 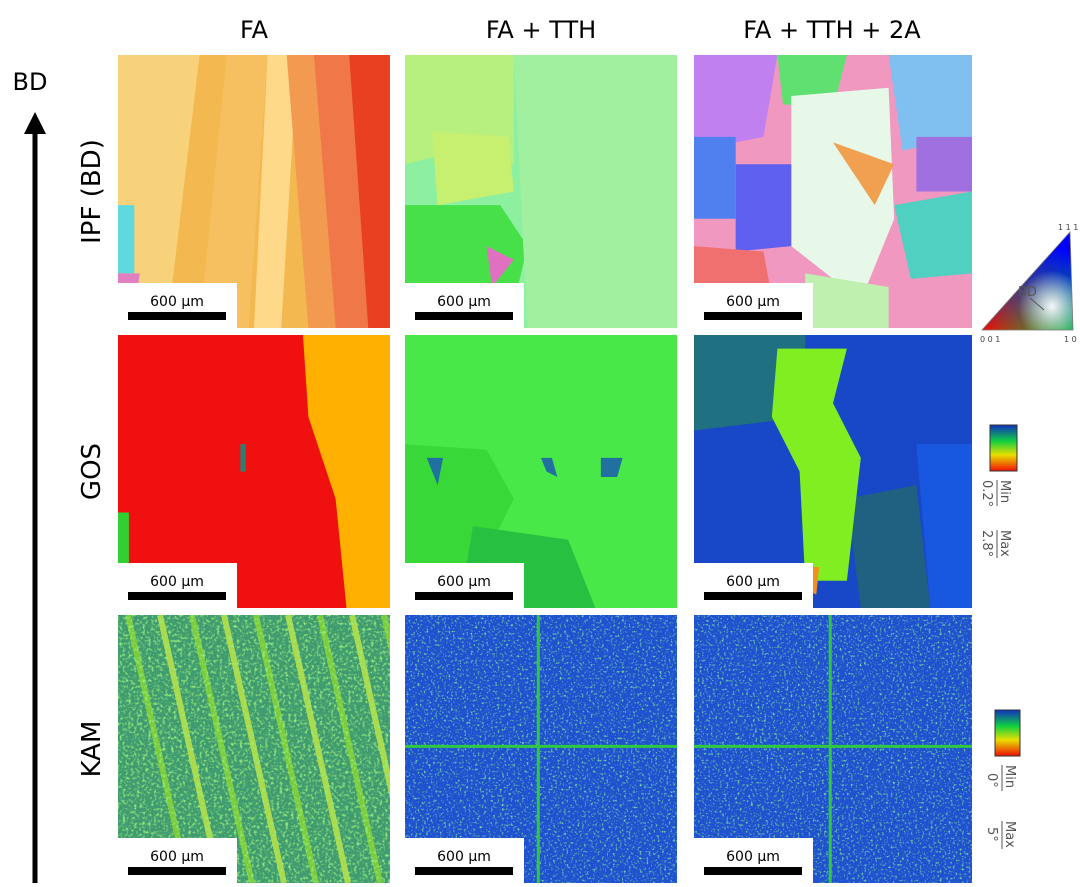 What do you see at coordinates (986, 493) in the screenshot?
I see `gos-min-value: 0.2°` at bounding box center [986, 493].